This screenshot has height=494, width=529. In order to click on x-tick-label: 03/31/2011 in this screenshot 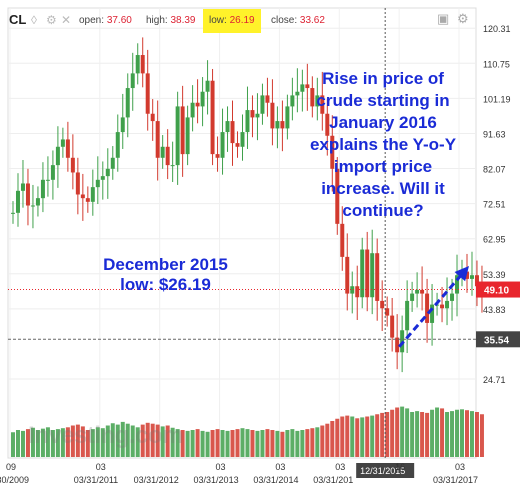, I will do `click(96, 480)`.